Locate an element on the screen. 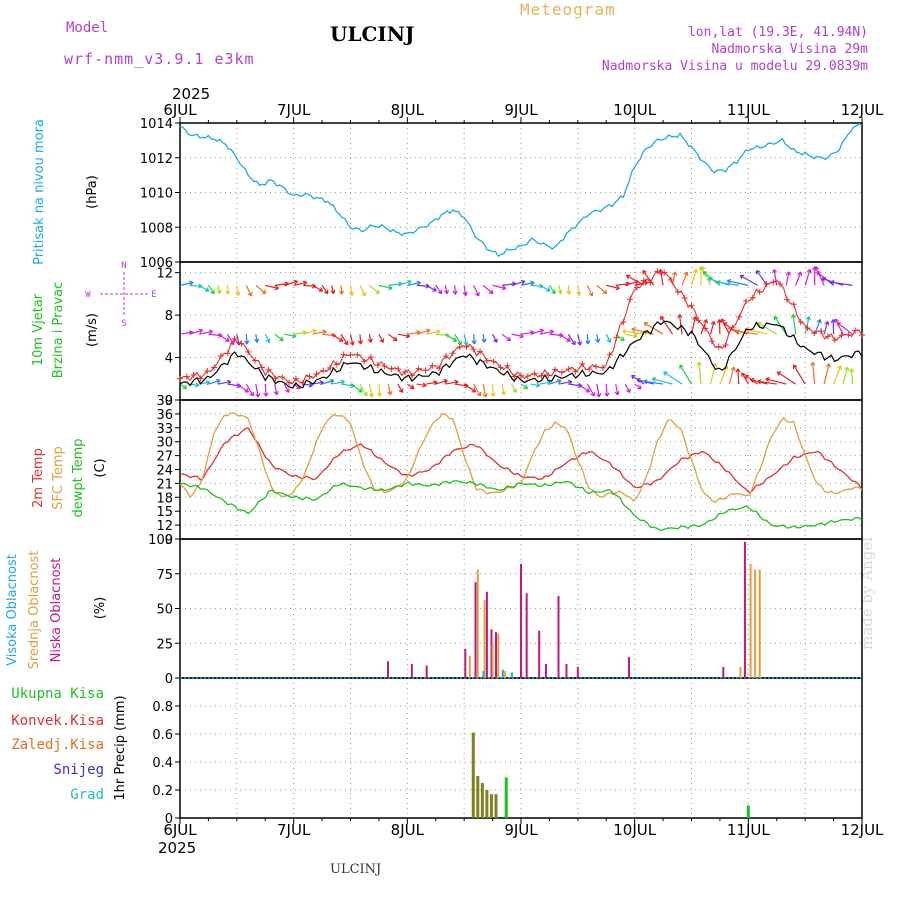 This screenshot has width=900, height=900. footer-station: ULCINJ is located at coordinates (356, 869).